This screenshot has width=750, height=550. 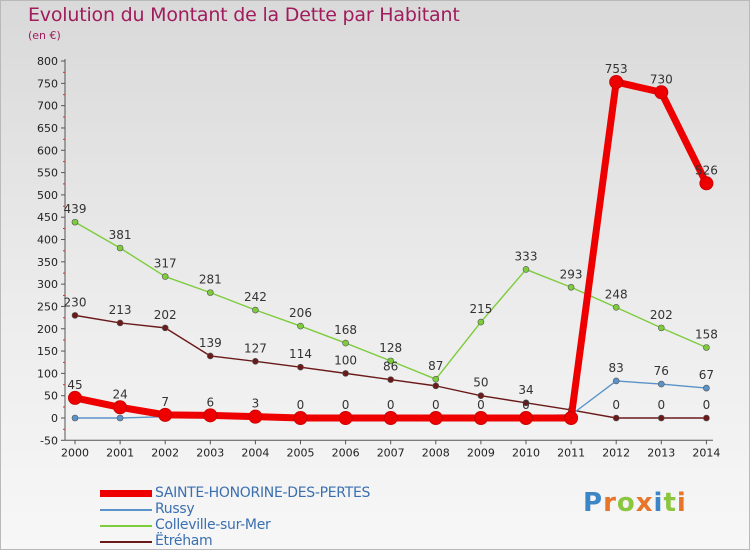 I want to click on x-tick-label: 2010, so click(x=526, y=452).